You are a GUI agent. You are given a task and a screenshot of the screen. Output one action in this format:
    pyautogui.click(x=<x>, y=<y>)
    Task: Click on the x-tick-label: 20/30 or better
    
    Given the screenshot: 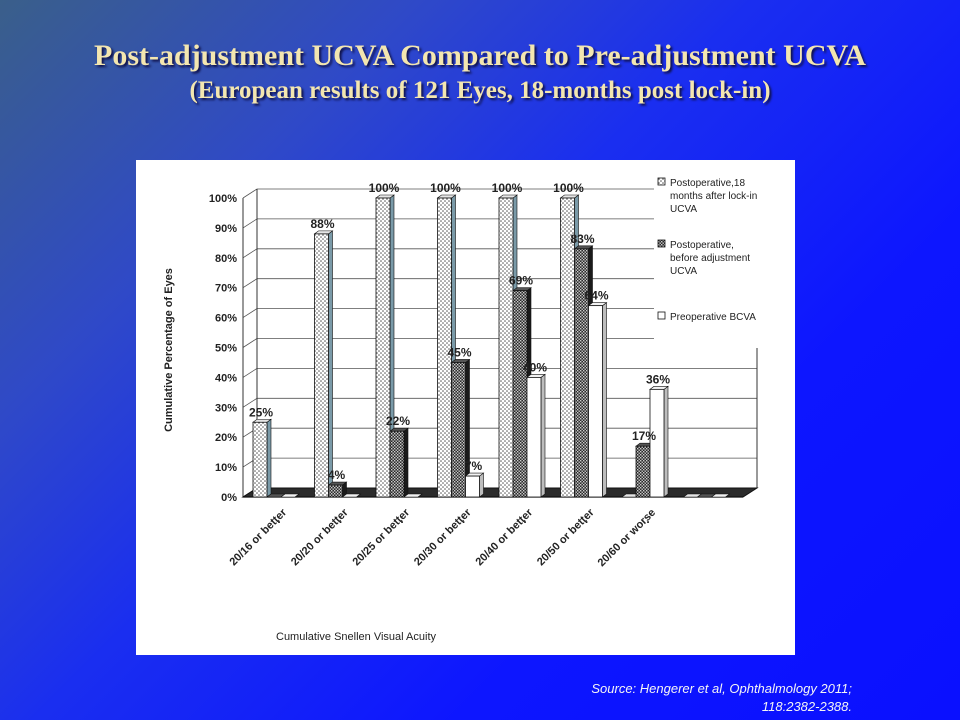 What is the action you would take?
    pyautogui.click(x=443, y=537)
    